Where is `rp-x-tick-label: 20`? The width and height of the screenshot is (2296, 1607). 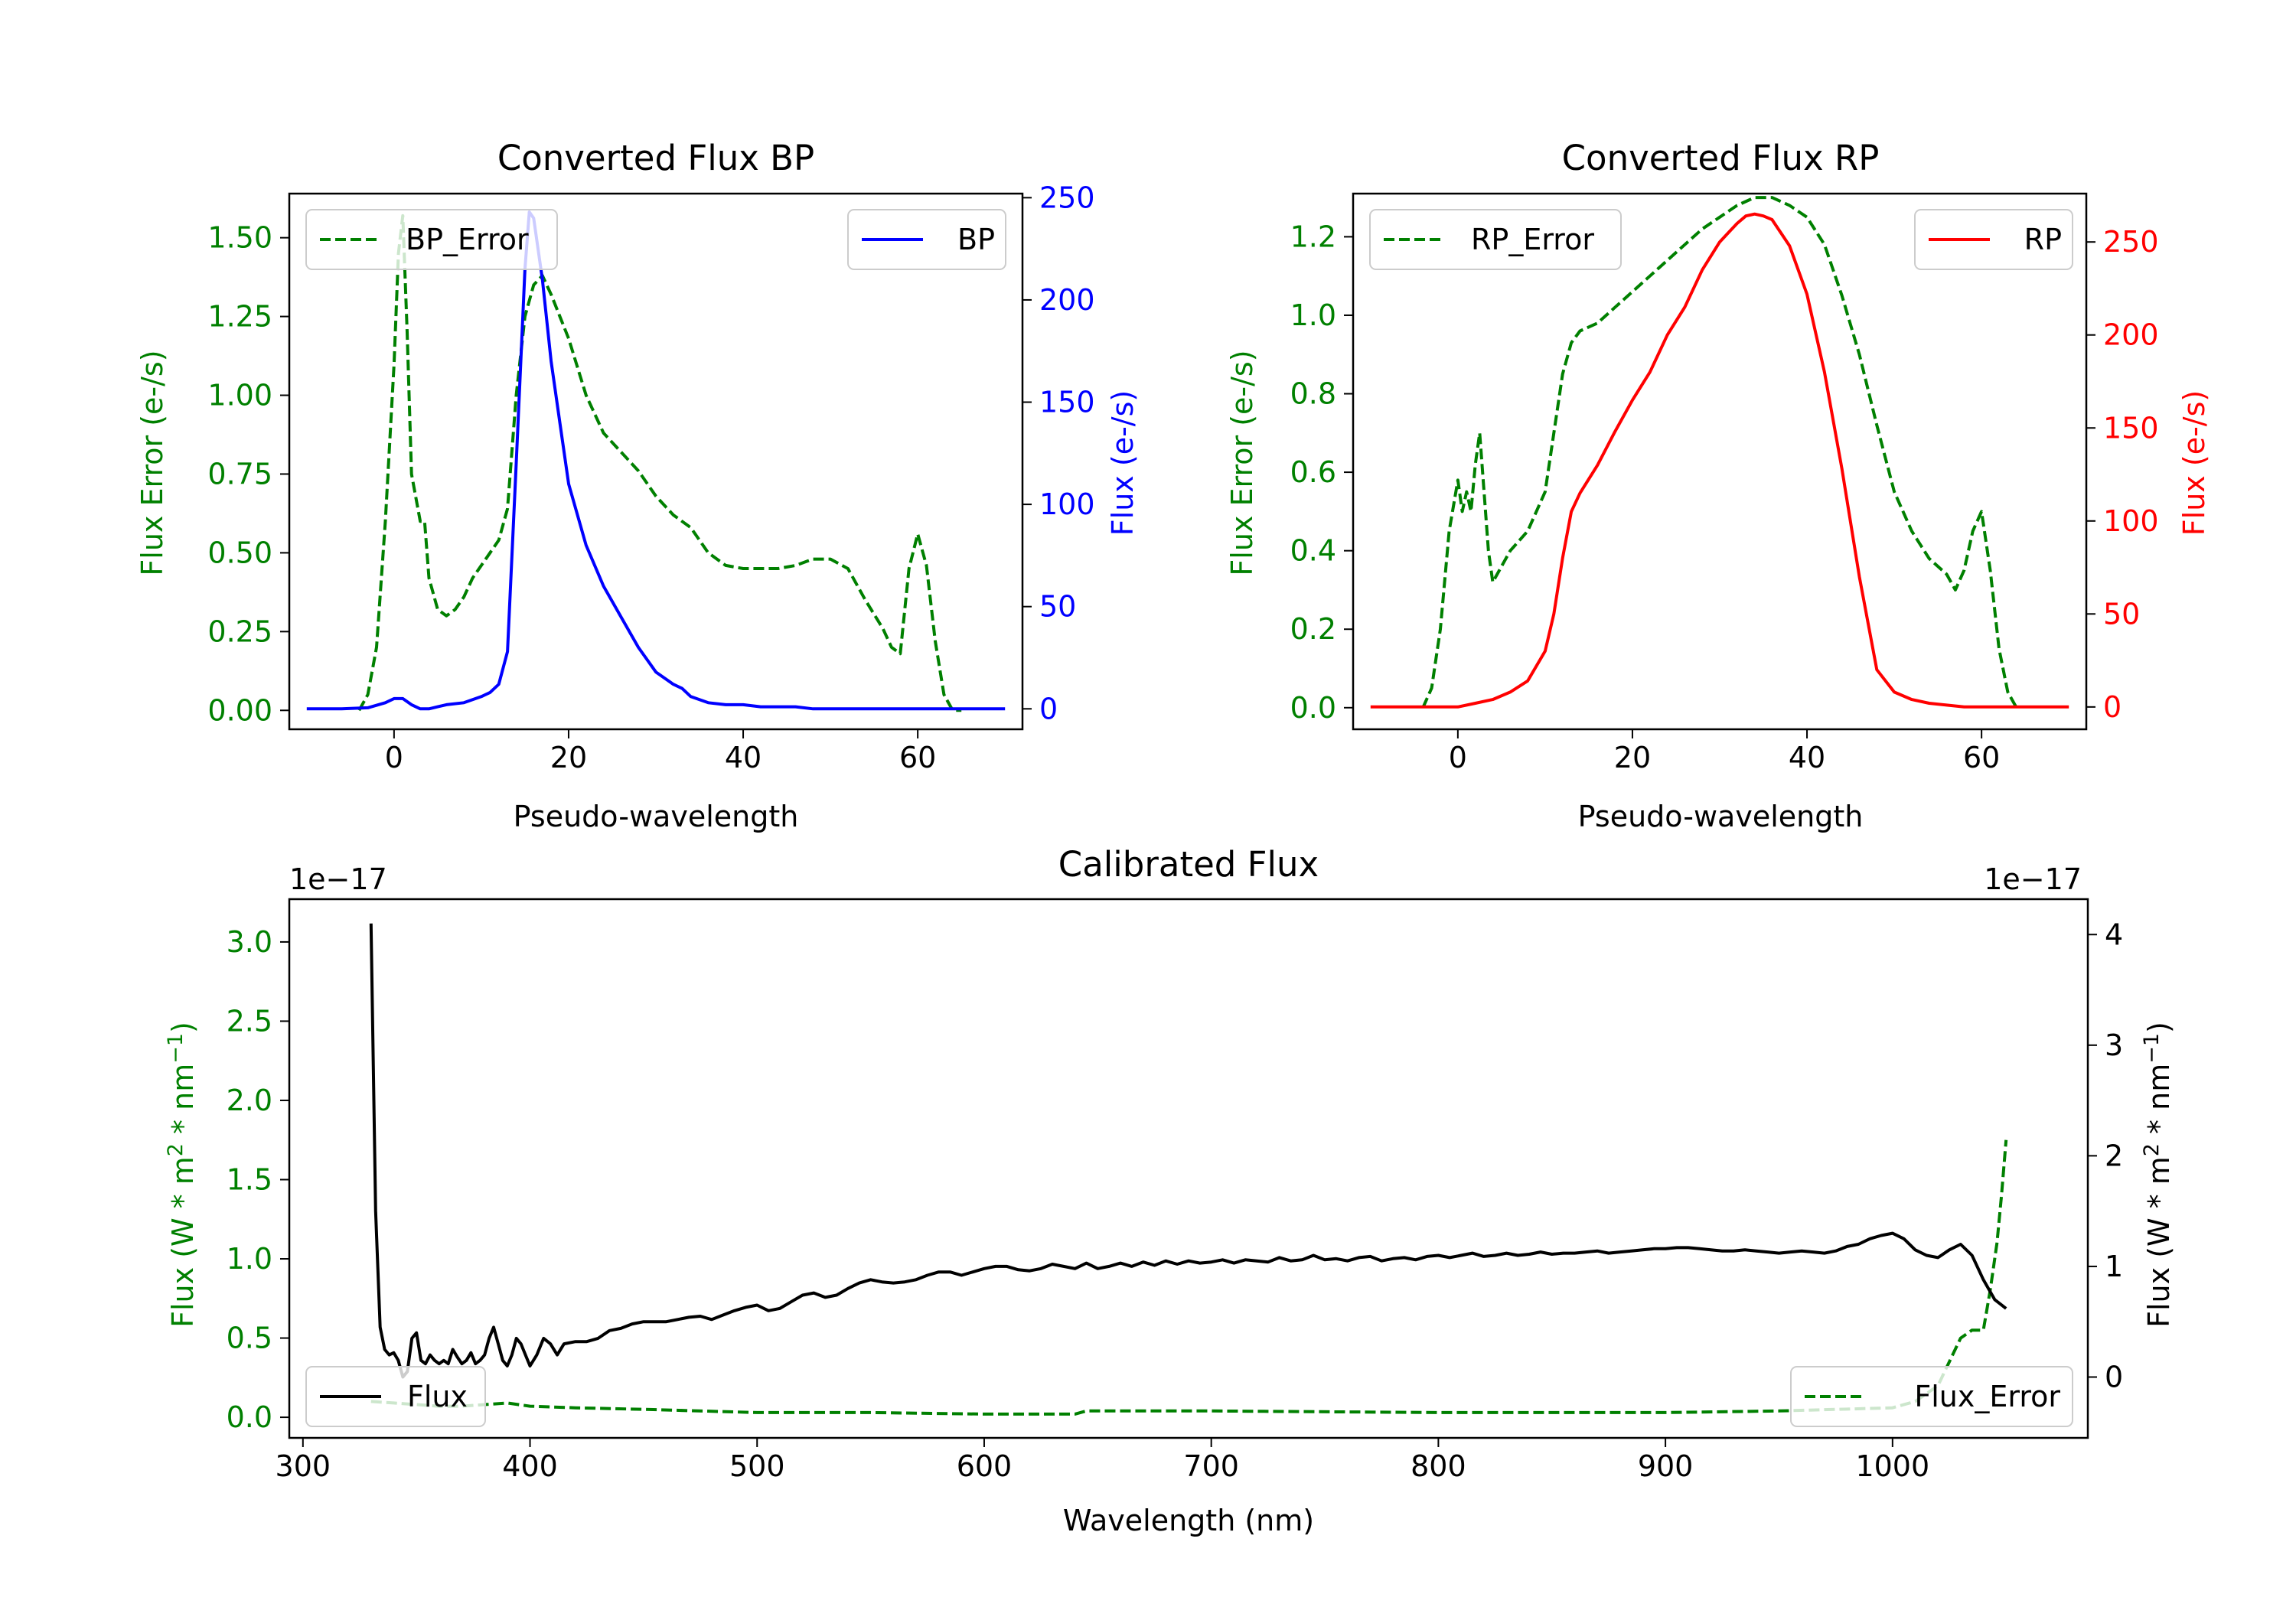
rp-x-tick-label: 20 is located at coordinates (1632, 757).